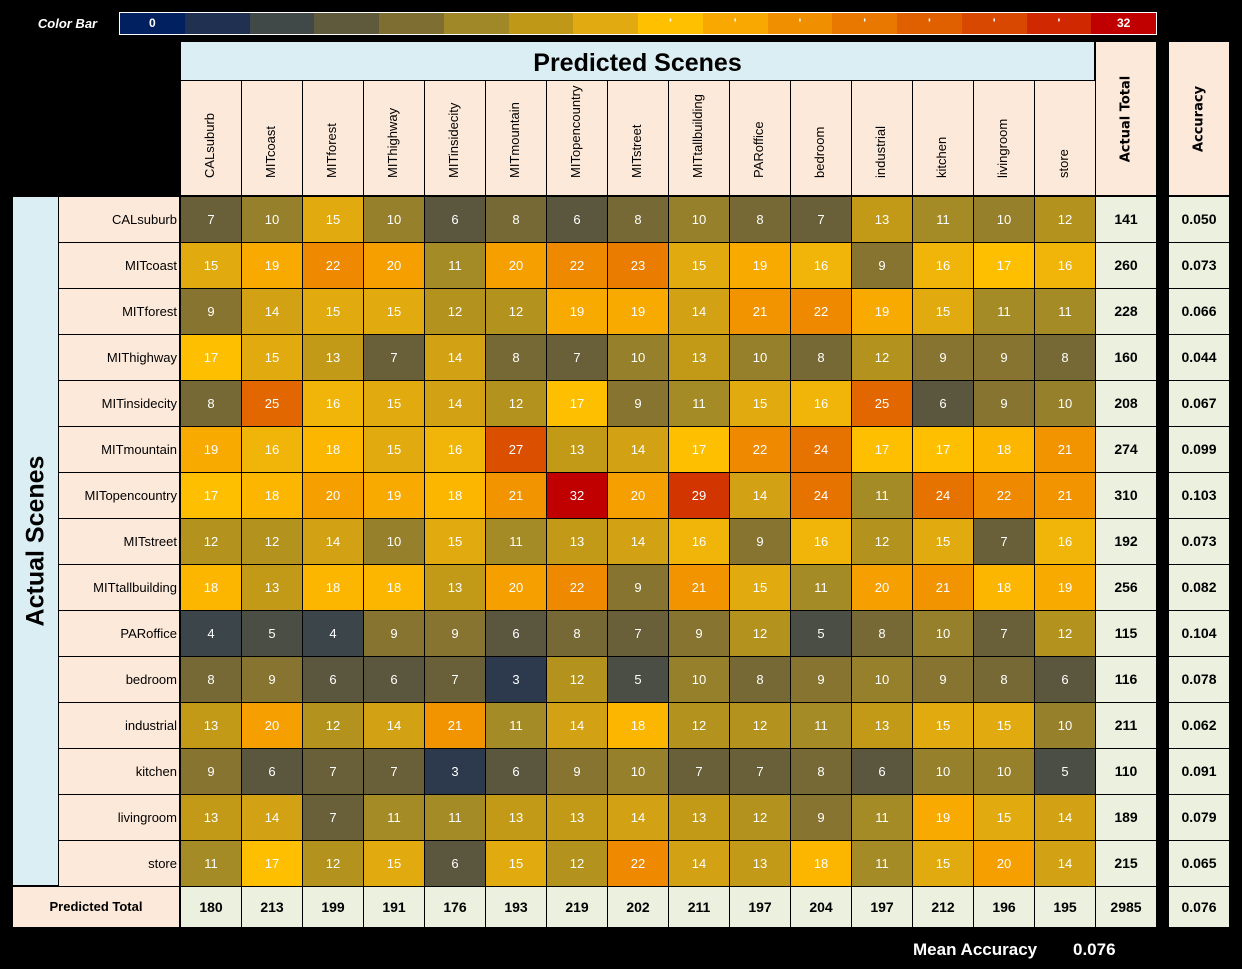 This screenshot has height=969, width=1242. What do you see at coordinates (882, 138) in the screenshot?
I see `column-header: industrial` at bounding box center [882, 138].